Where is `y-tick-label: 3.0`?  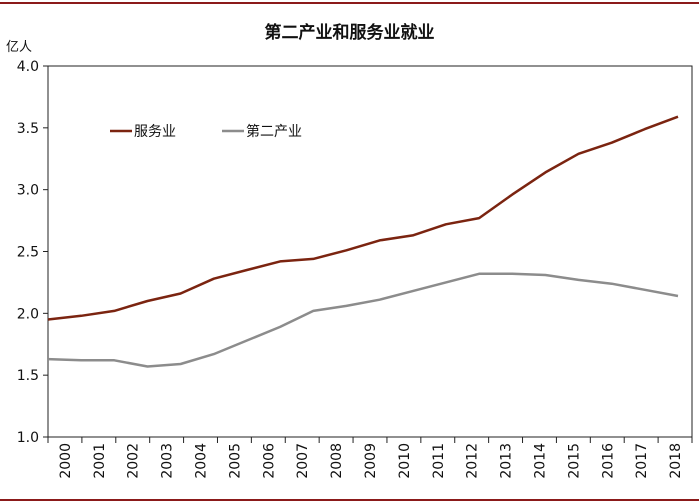 y-tick-label: 3.0 is located at coordinates (28, 191).